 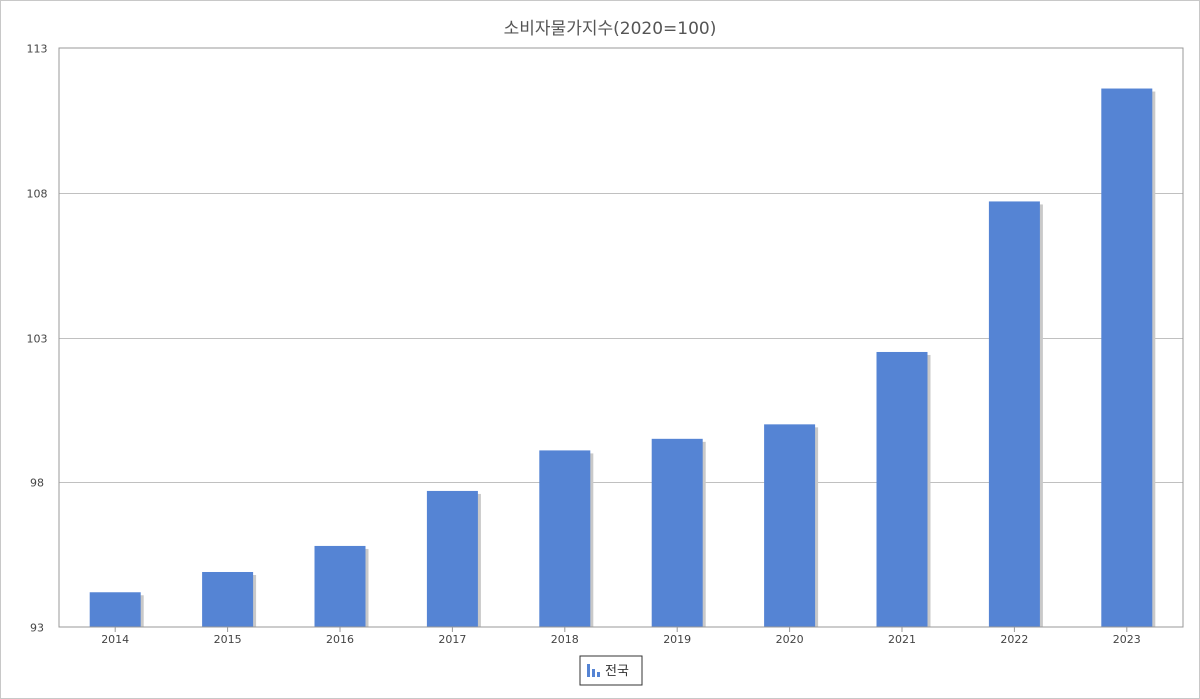 What do you see at coordinates (677, 639) in the screenshot?
I see `x-tick-label: 2019` at bounding box center [677, 639].